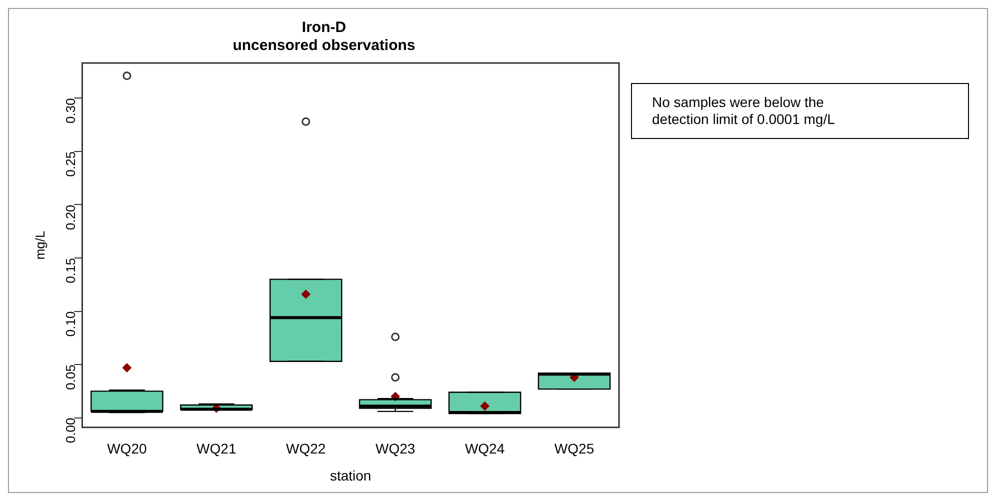  Describe the element at coordinates (484, 448) in the screenshot. I see `x-tick-label: WQ24` at that location.